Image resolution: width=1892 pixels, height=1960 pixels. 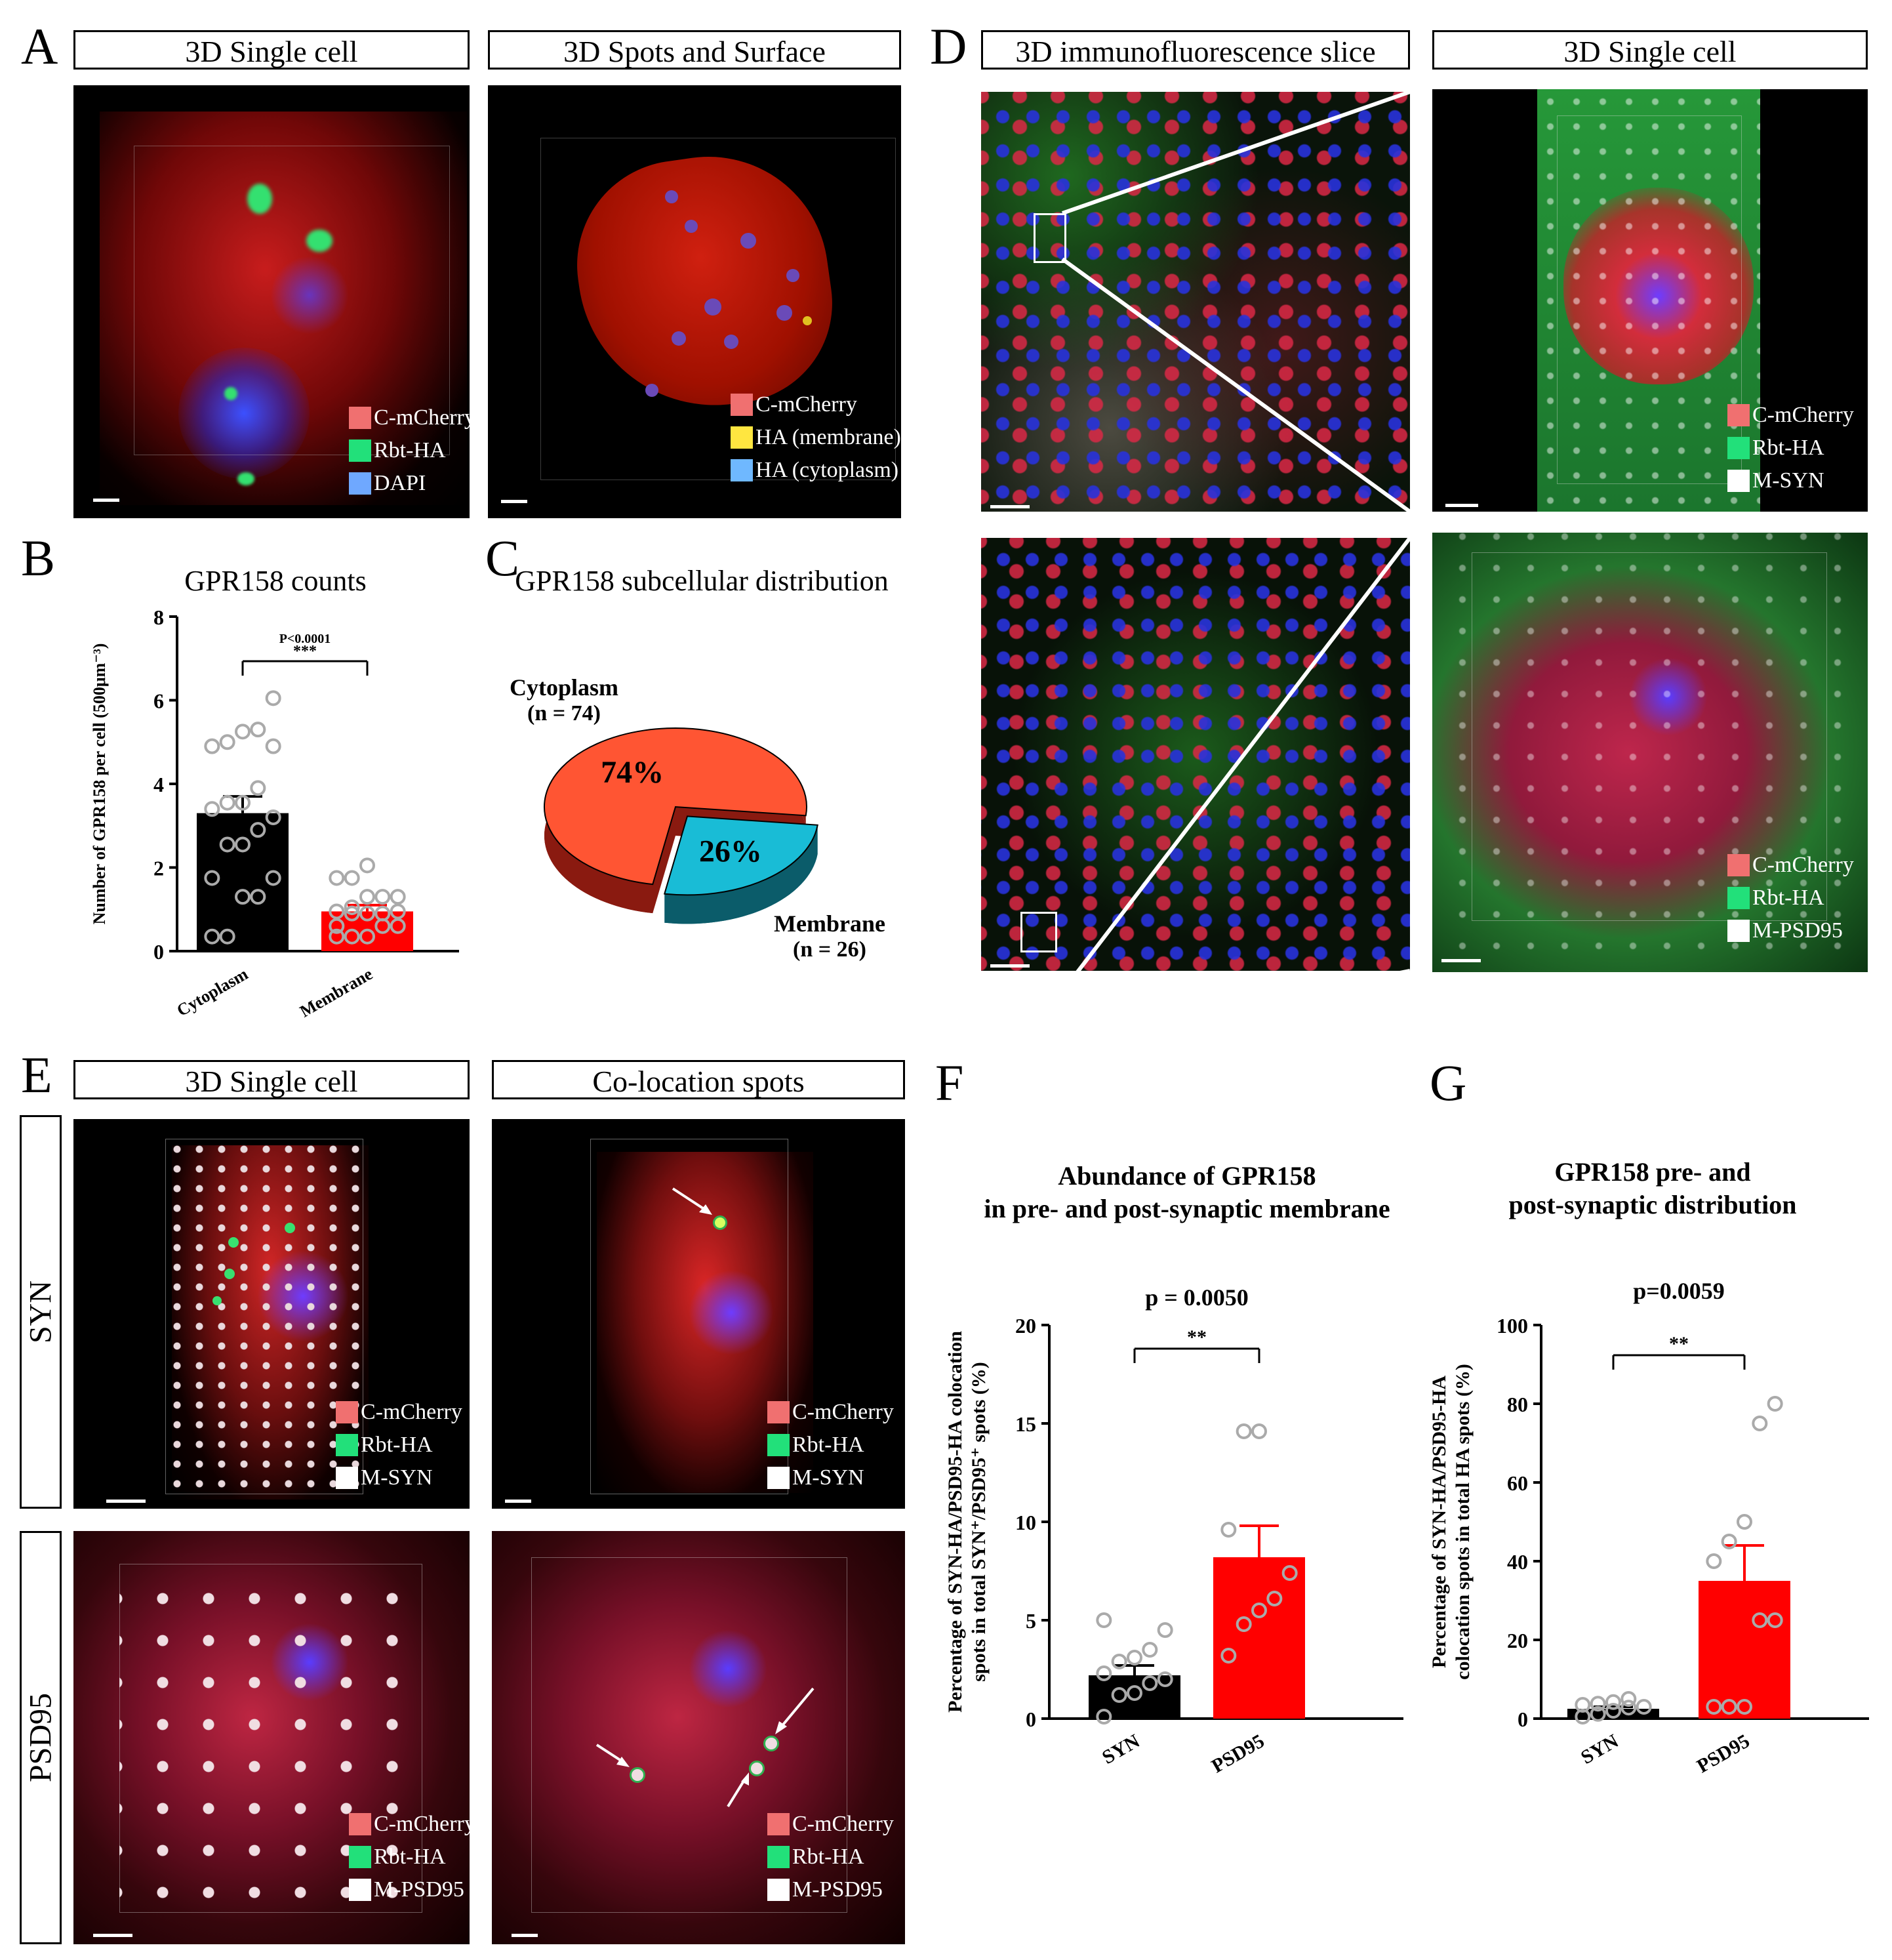 I want to click on panel-A-right-title: 3D Spots and Surface, so click(x=694, y=50).